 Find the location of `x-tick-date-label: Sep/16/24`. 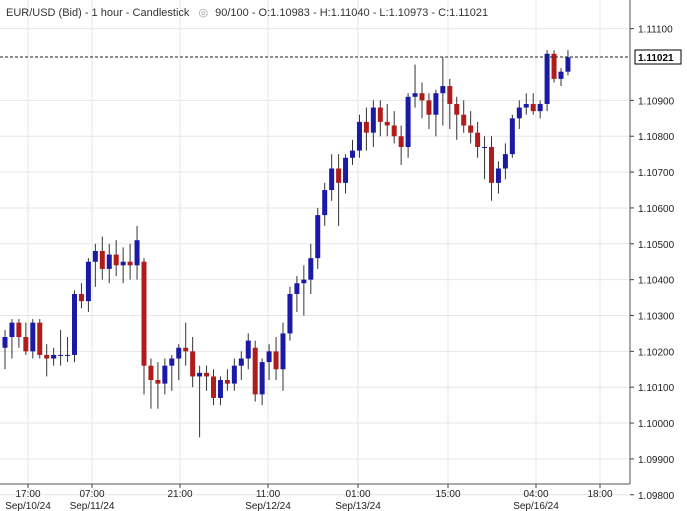

x-tick-date-label: Sep/16/24 is located at coordinates (536, 506).